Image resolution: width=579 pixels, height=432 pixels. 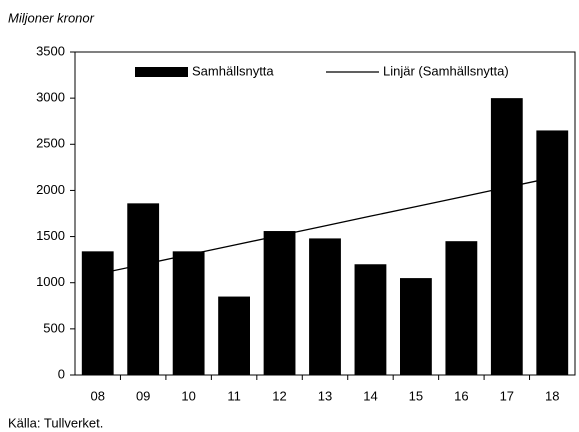 I want to click on legend-swatch, so click(x=161, y=72).